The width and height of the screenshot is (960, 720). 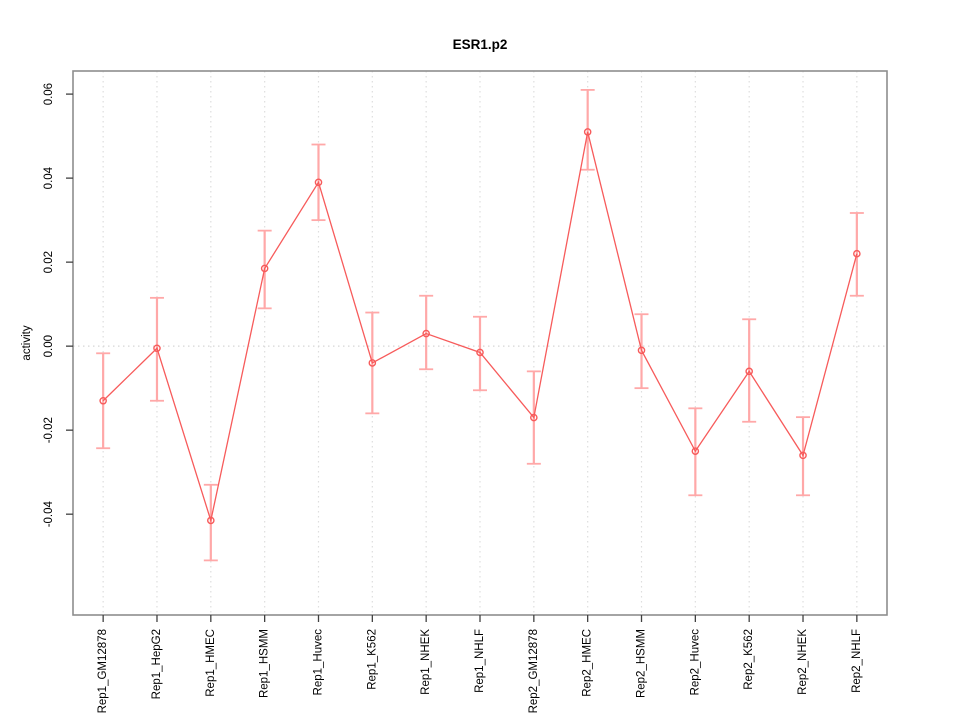 I want to click on x-tick-label: Rep1_GM12878, so click(x=103, y=671).